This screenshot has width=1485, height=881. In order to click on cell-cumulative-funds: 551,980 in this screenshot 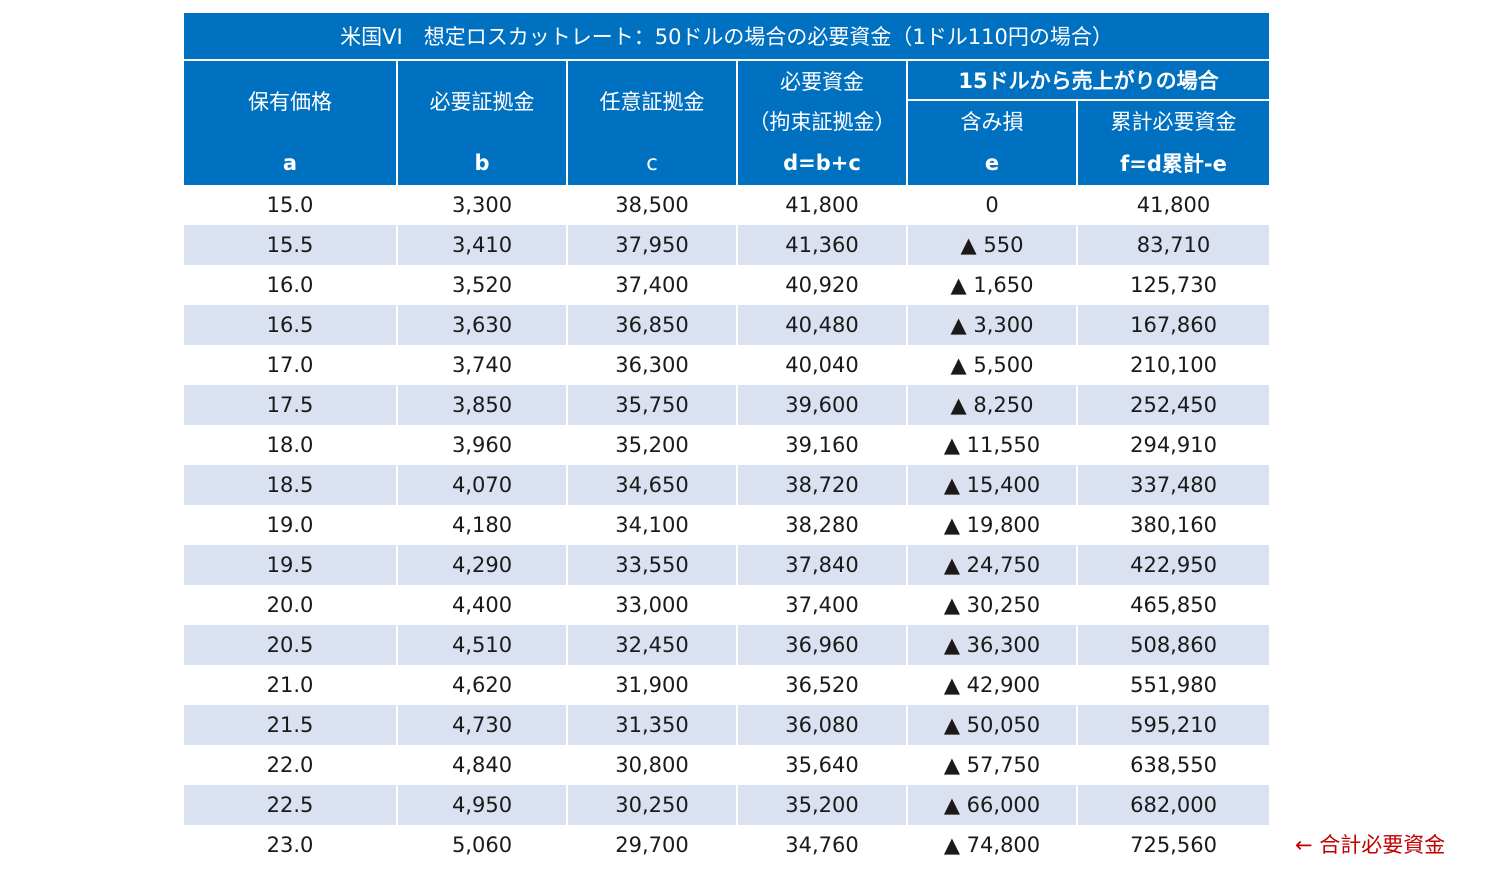, I will do `click(1172, 685)`.